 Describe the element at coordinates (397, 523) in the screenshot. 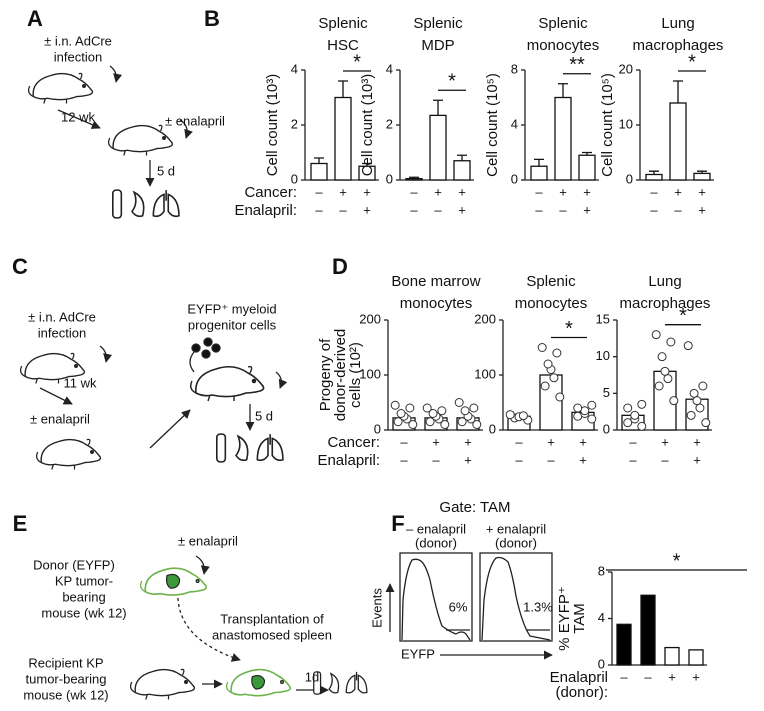

I see `panel-letter: F` at that location.